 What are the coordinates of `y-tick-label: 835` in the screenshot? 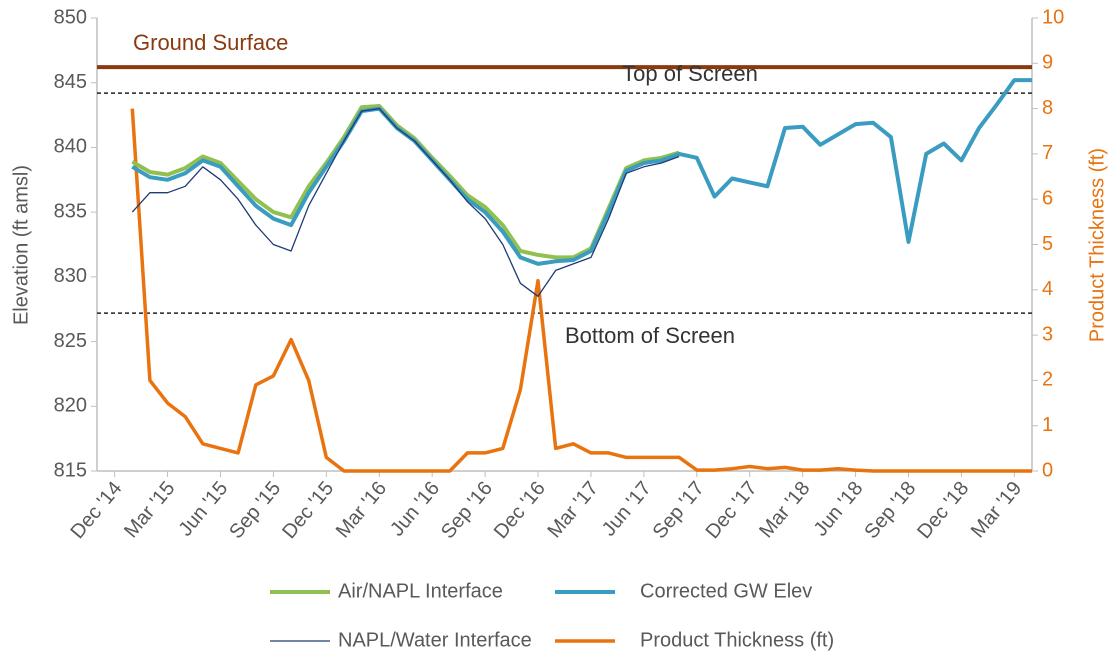 It's located at (70, 211).